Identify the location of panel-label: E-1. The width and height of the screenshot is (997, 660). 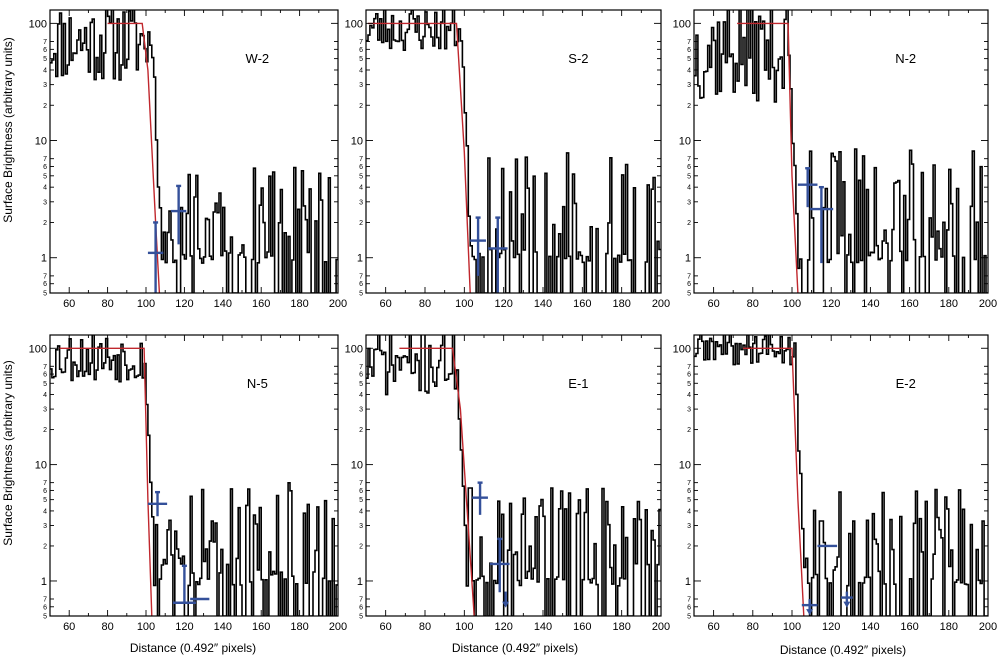
(578, 383).